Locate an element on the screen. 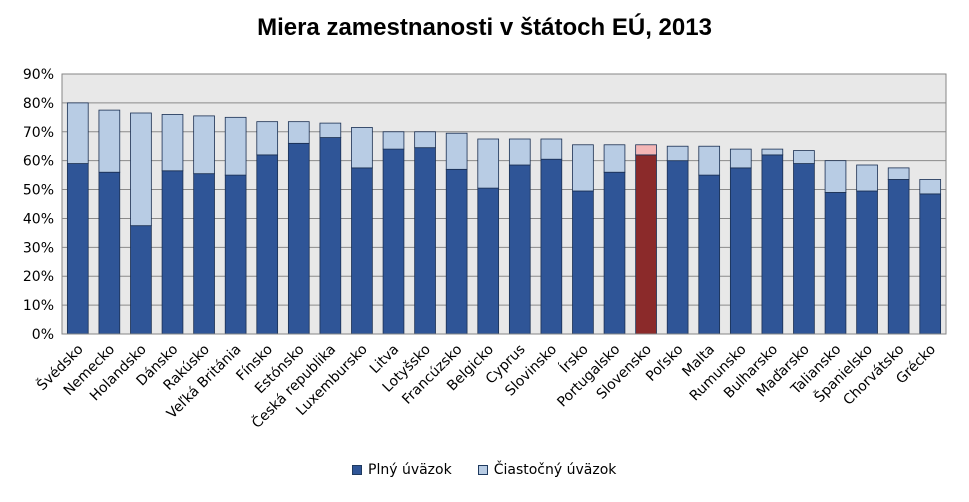 The image size is (969, 502). chart-legend: Plný úväzok Čiastočný úväzok is located at coordinates (497, 470).